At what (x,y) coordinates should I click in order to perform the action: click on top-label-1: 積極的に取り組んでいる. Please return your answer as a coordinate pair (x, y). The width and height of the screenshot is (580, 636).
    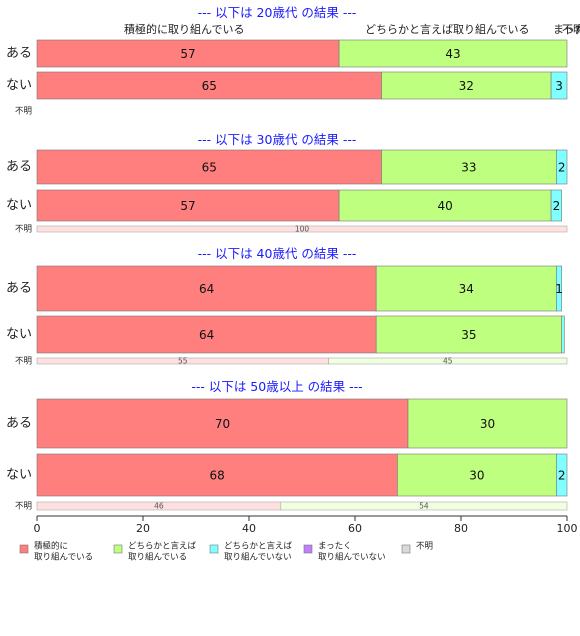
    Looking at the image, I should click on (184, 29).